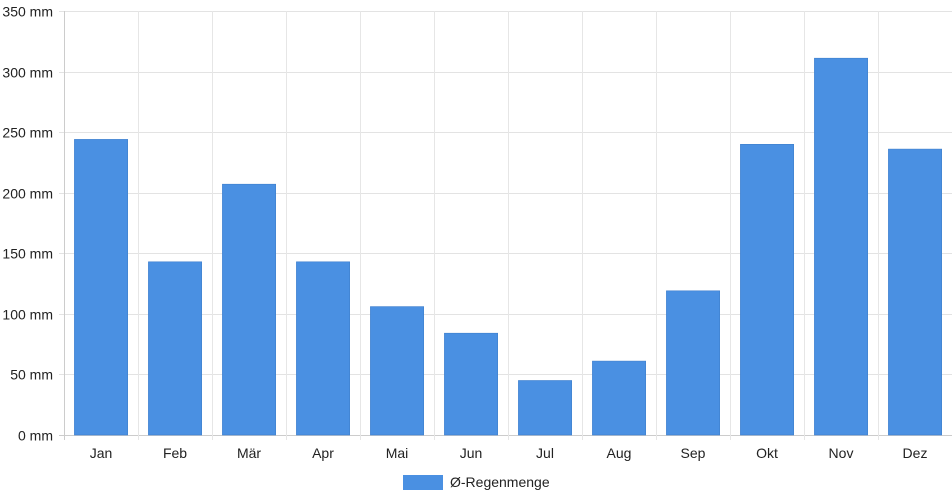 The height and width of the screenshot is (500, 952). I want to click on x-tick-label: Mär, so click(249, 453).